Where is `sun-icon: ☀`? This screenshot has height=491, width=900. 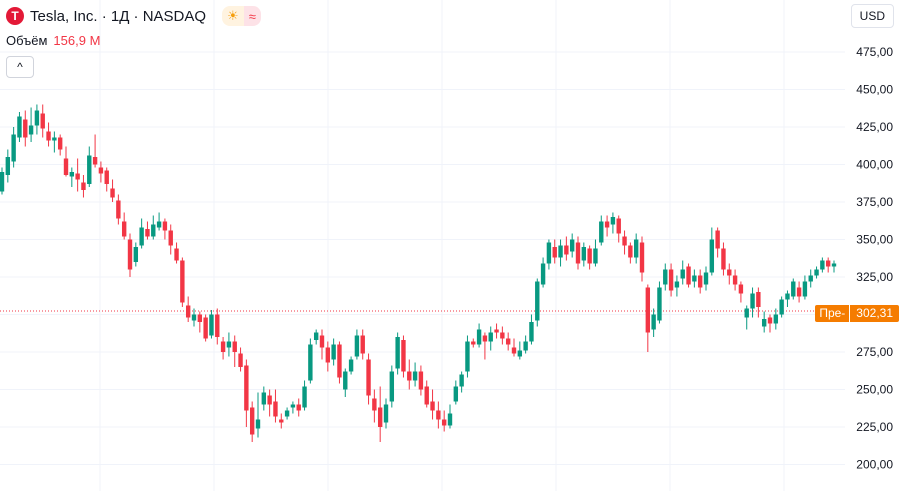
sun-icon: ☀ is located at coordinates (233, 16).